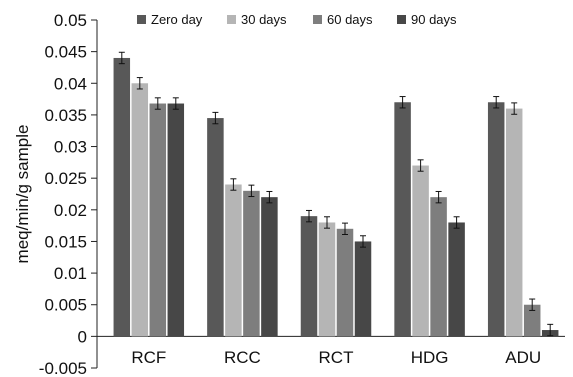 The image size is (573, 377). I want to click on bar-hdg-s1, so click(420, 251).